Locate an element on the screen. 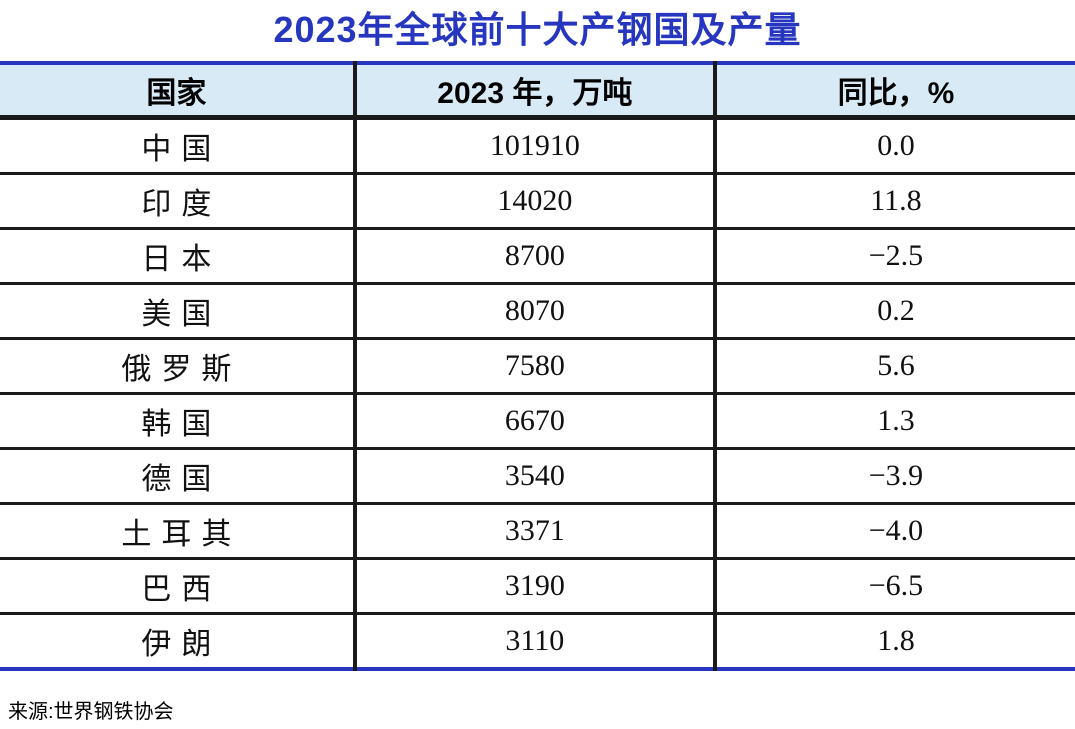 The height and width of the screenshot is (729, 1075). country-cell: 土耳其 is located at coordinates (178, 530).